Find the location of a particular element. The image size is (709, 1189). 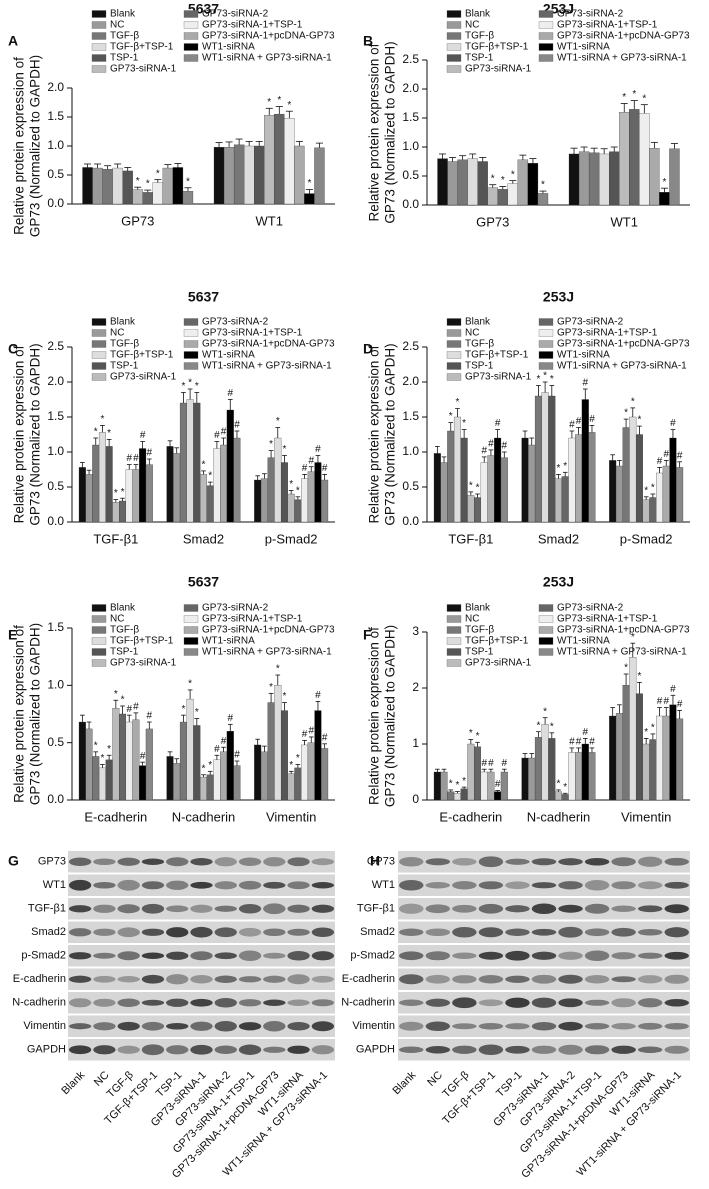

panel-label: E is located at coordinates (12, 635).